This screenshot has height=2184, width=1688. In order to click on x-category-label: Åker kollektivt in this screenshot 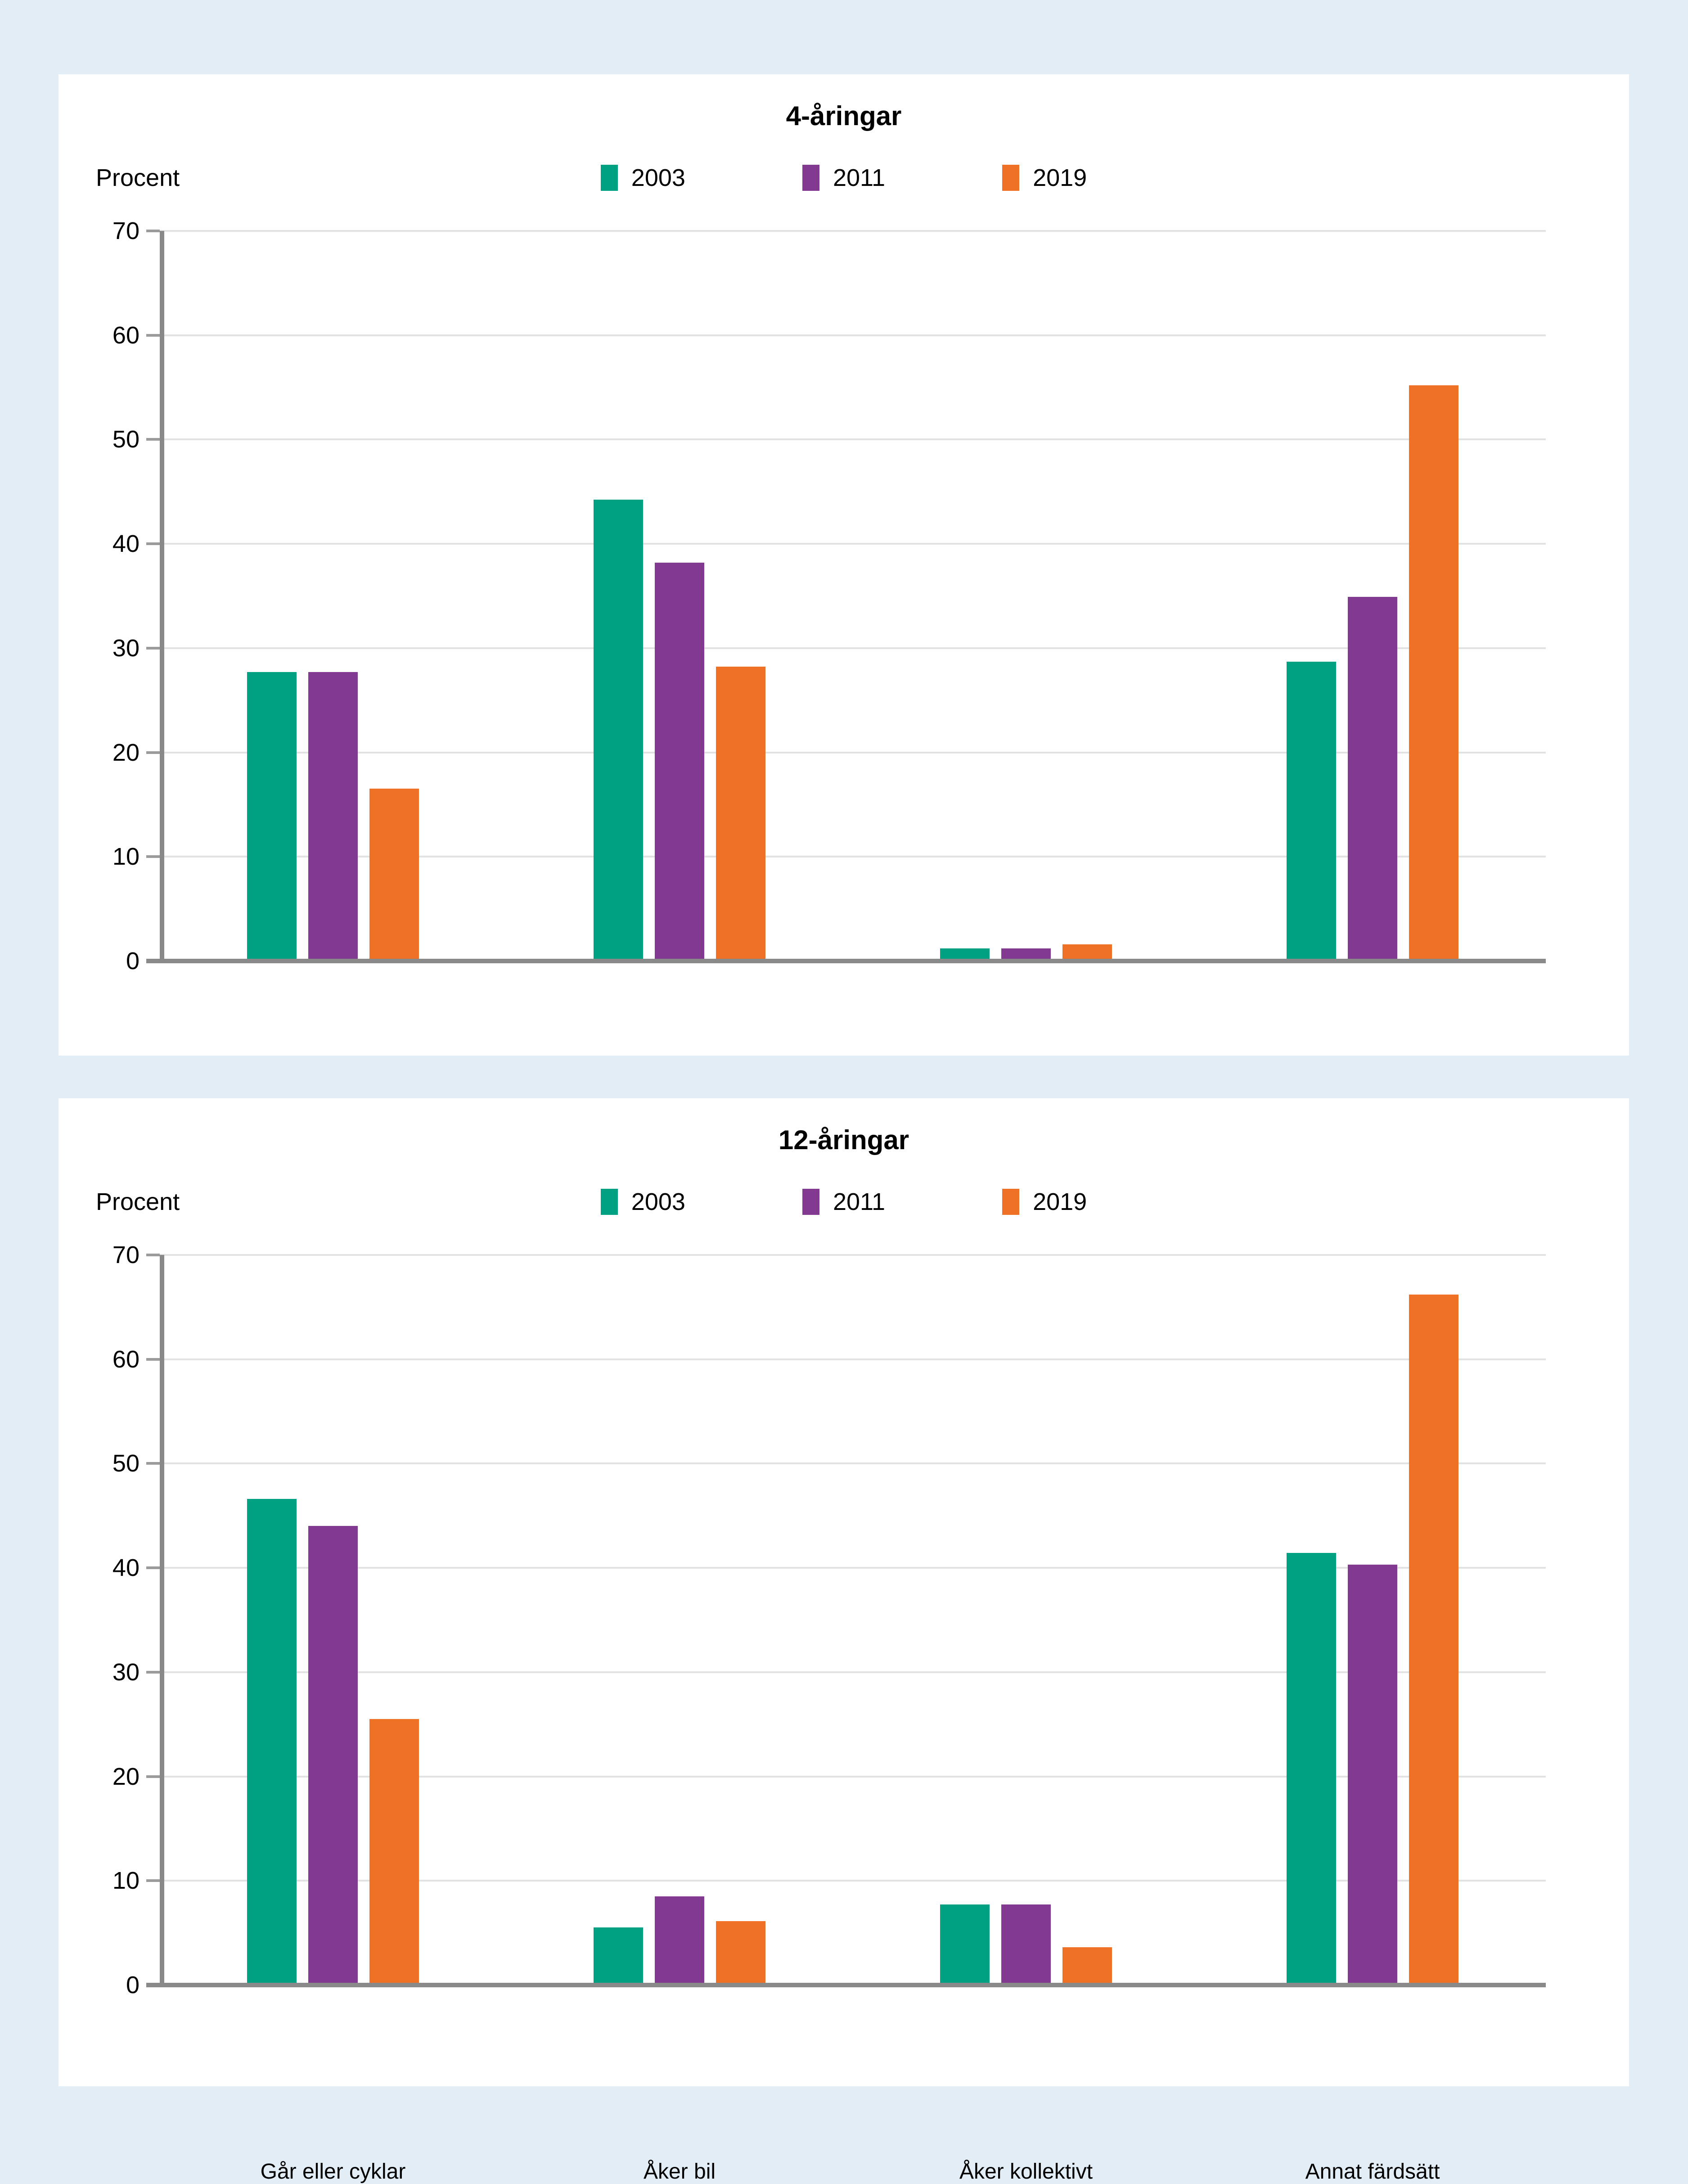, I will do `click(1026, 2172)`.